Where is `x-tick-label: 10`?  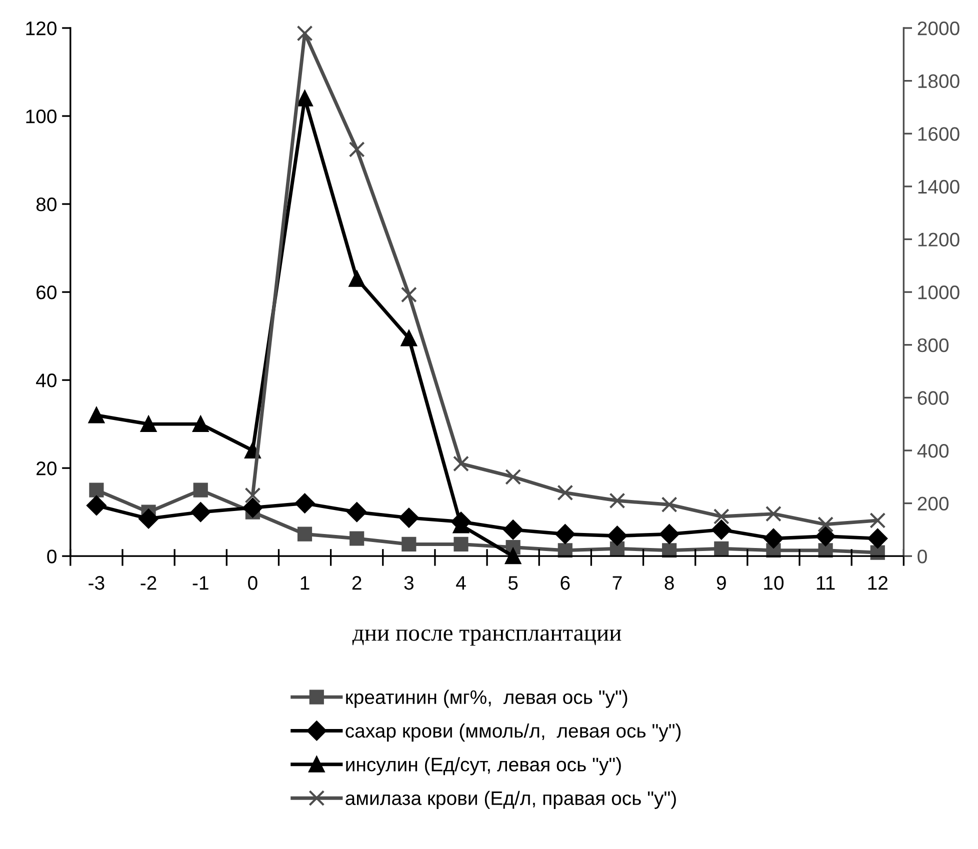 x-tick-label: 10 is located at coordinates (774, 583).